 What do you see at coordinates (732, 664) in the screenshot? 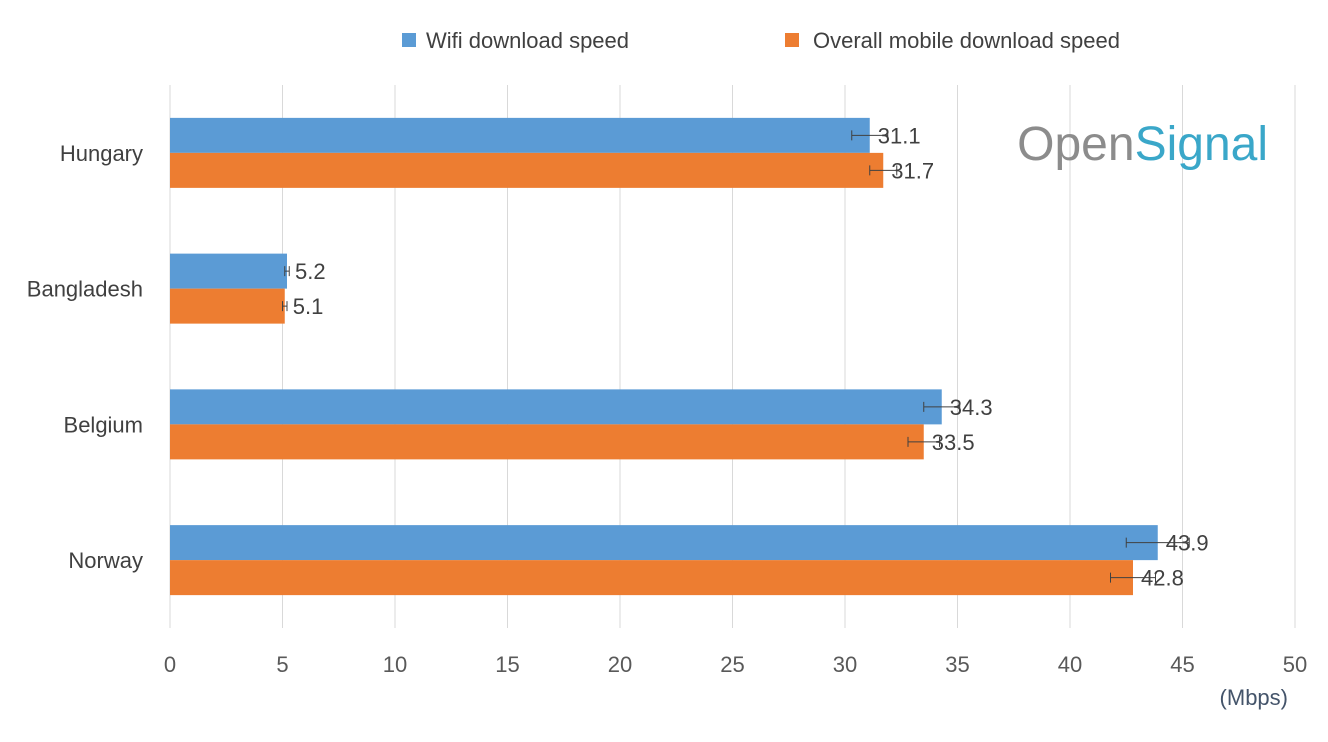
I see `x-tick-label: 25` at bounding box center [732, 664].